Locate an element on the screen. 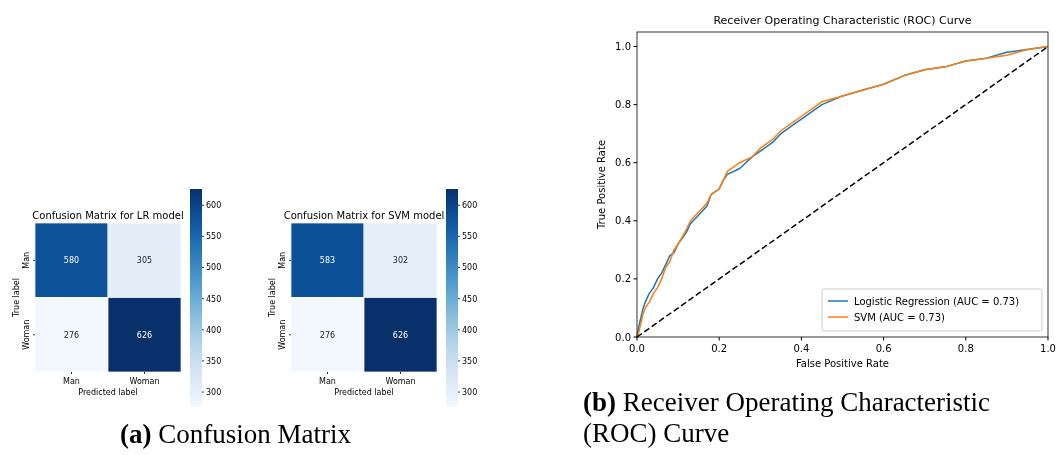 This screenshot has height=455, width=1058. data-label: 305 is located at coordinates (144, 261).